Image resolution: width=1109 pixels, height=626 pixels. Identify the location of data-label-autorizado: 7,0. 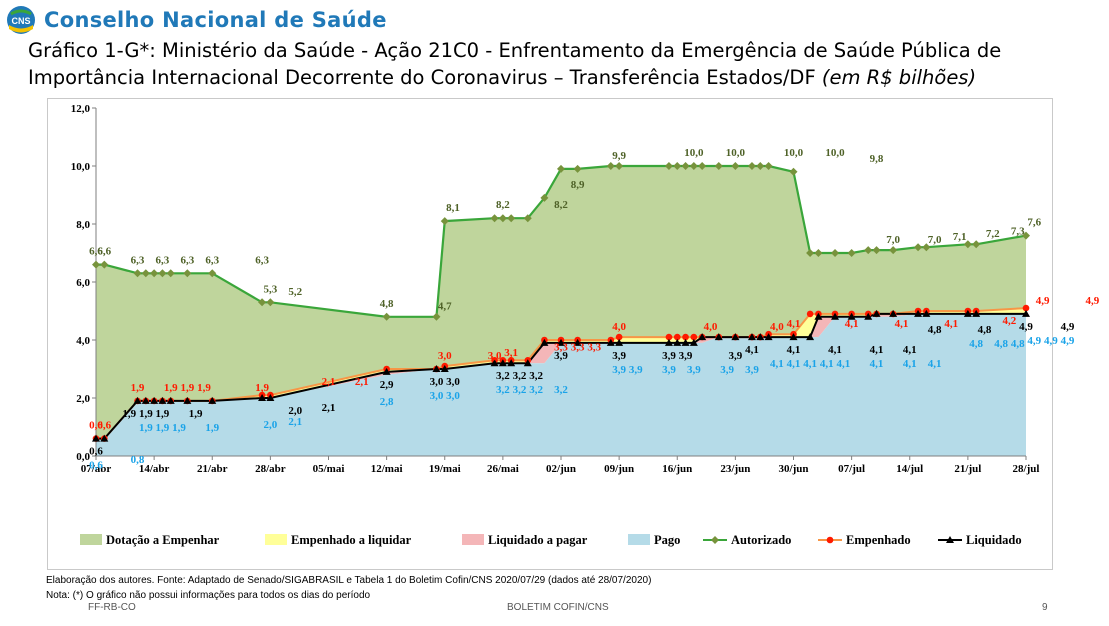
(893, 240).